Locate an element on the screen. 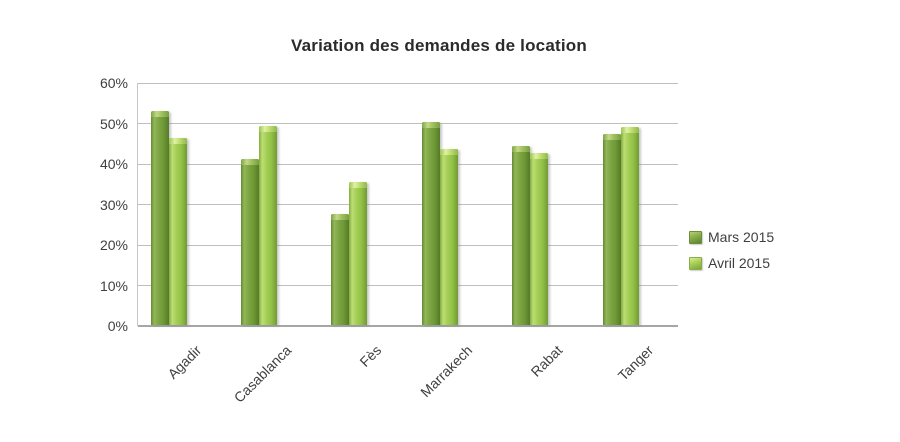 This screenshot has width=900, height=442. x-category-label: Agadir is located at coordinates (183, 362).